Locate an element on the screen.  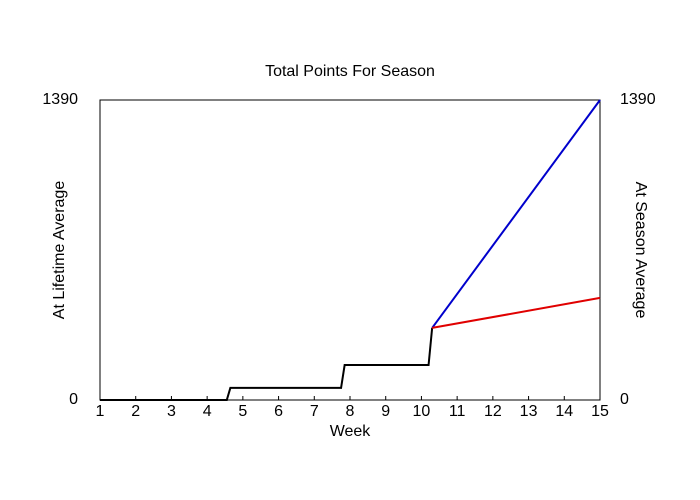
x-tick-label: 12 is located at coordinates (493, 411).